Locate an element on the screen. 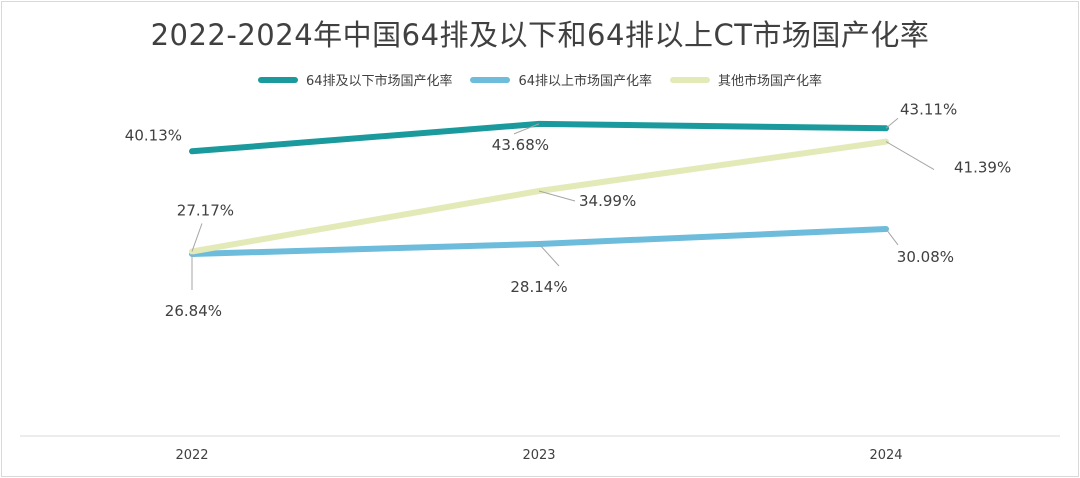 The image size is (1080, 478). leader-line-s3-2024 is located at coordinates (910, 155).